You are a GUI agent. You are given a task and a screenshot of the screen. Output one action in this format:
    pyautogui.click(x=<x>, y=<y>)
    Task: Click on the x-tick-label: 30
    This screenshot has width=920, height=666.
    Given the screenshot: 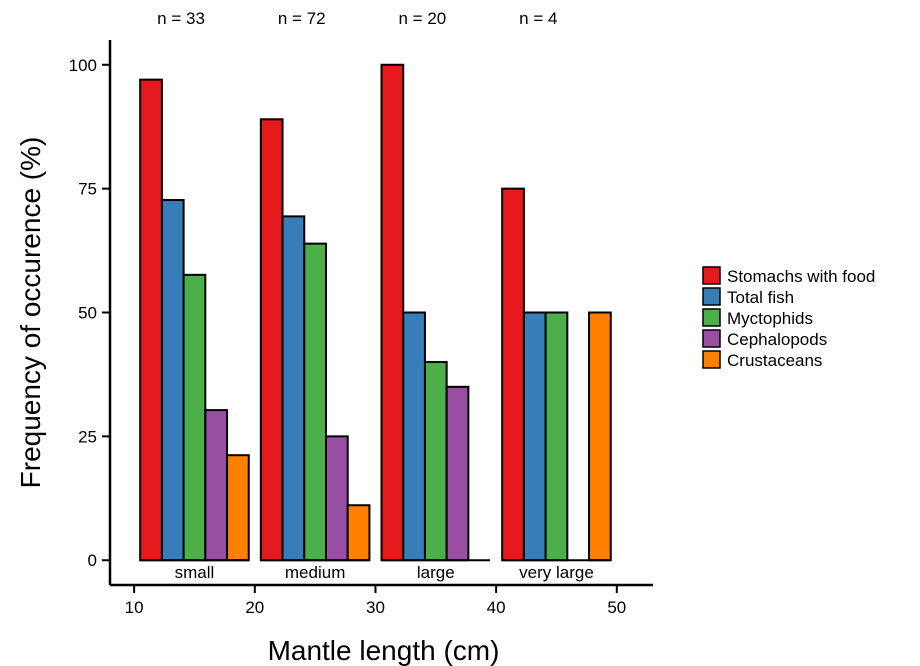 What is the action you would take?
    pyautogui.click(x=375, y=607)
    